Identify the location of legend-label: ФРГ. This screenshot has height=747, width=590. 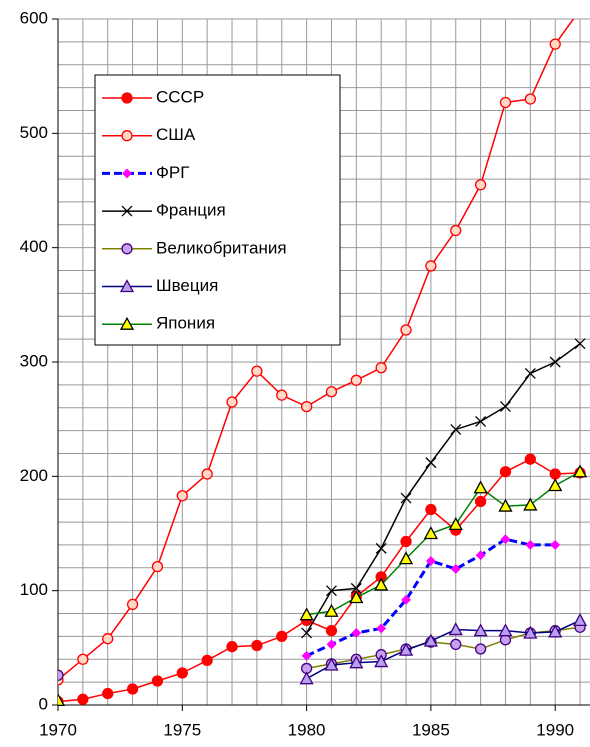
(172, 172).